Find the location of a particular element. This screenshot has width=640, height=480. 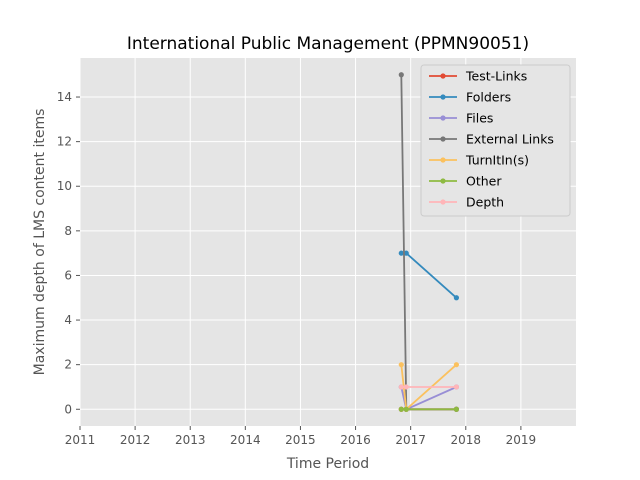

y-tick-label: 6 is located at coordinates (68, 275).